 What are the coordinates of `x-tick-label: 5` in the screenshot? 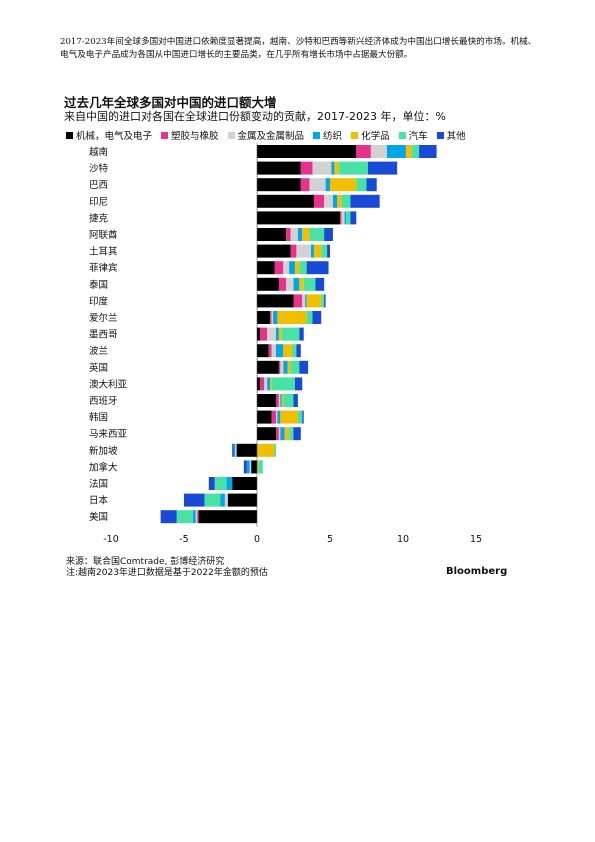 It's located at (330, 539).